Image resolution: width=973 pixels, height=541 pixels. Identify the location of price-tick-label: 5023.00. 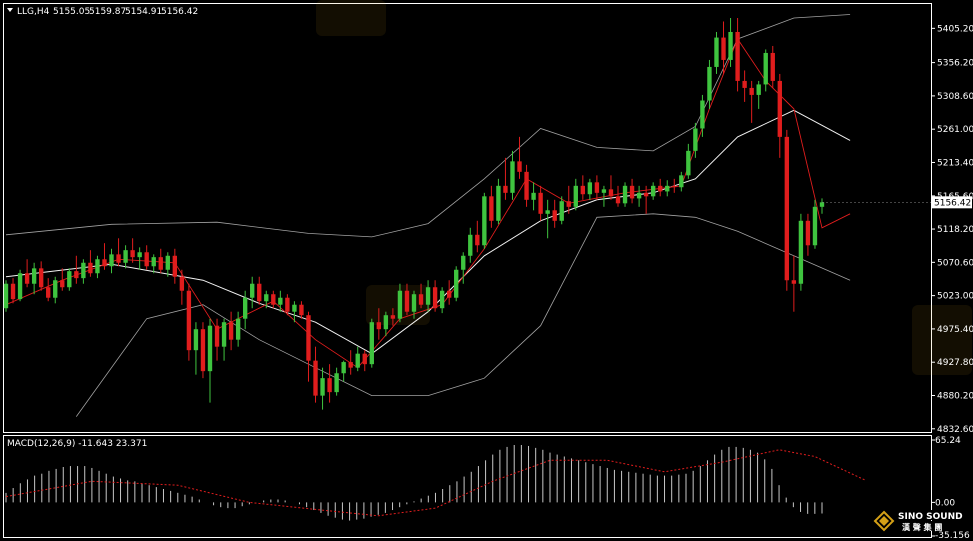
(955, 297).